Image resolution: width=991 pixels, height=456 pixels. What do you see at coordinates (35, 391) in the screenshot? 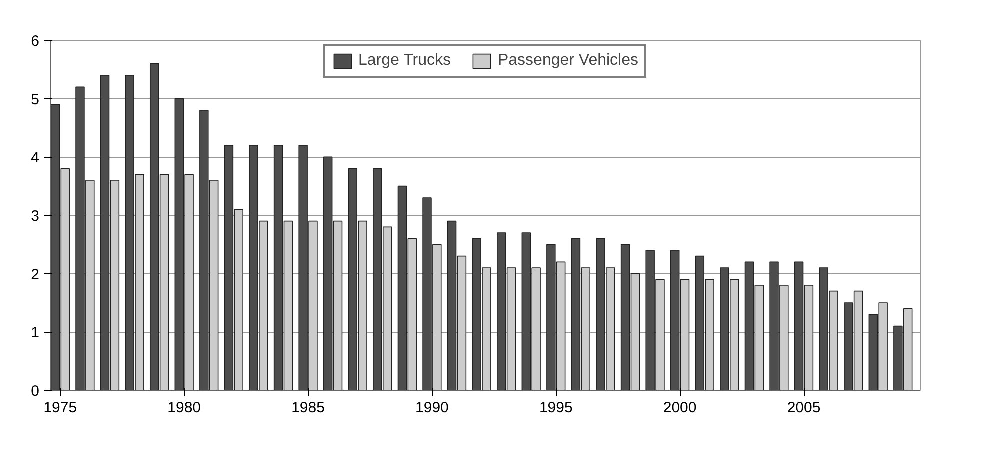
I see `y-tick-label: 0` at bounding box center [35, 391].